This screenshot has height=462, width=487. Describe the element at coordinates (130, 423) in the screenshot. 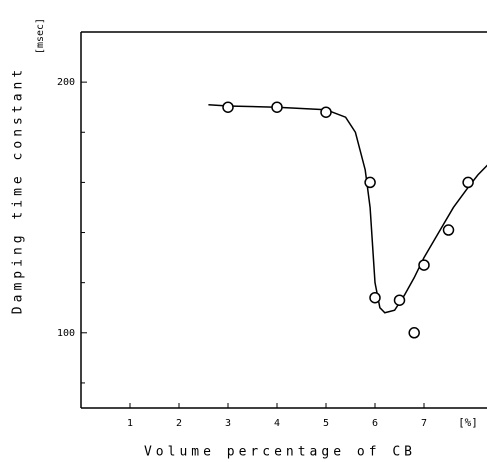

I see `x-tick-label: 1` at that location.